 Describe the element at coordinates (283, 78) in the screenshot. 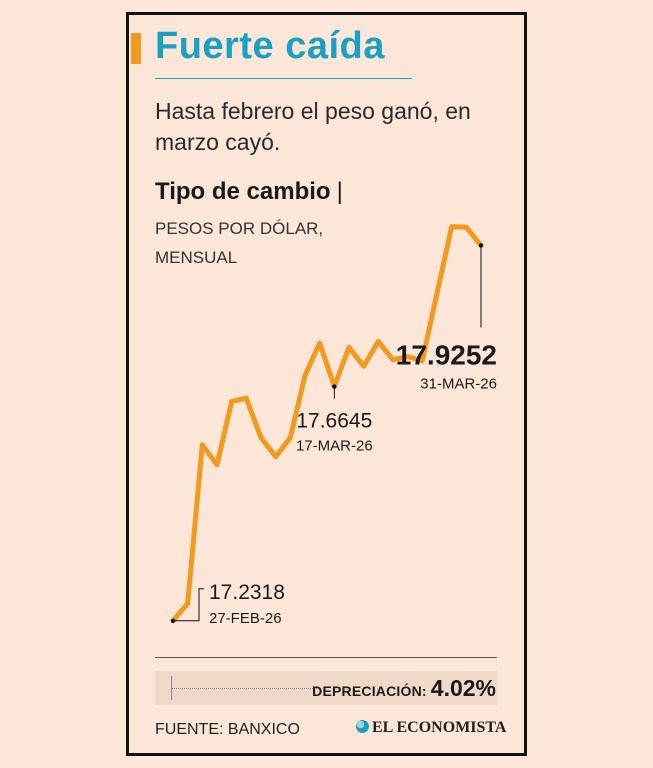

I see `title-underline` at that location.